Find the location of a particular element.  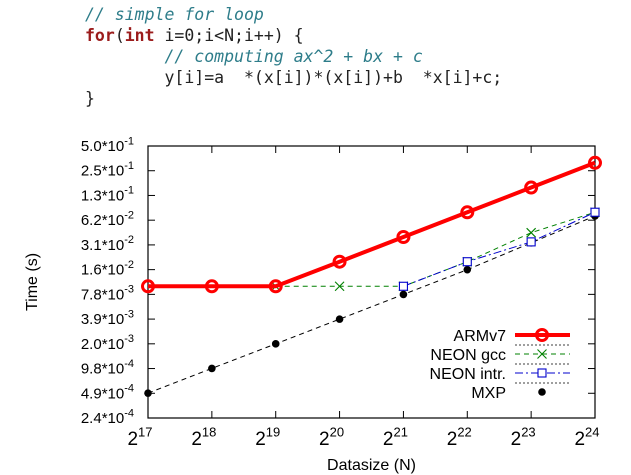

y-tick-label: 2.0*10-3 is located at coordinates (107, 343).